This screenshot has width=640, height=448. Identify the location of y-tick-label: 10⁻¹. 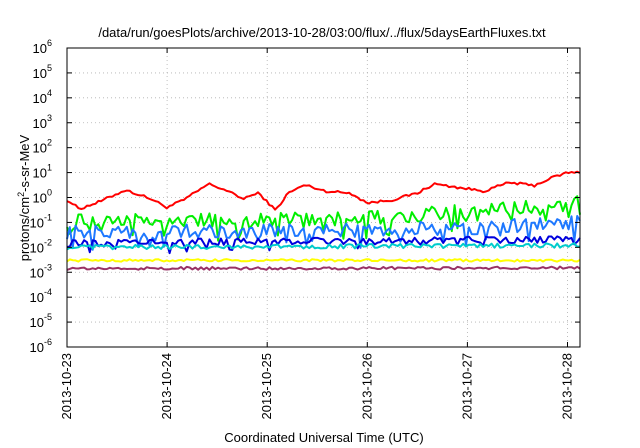
(41, 221).